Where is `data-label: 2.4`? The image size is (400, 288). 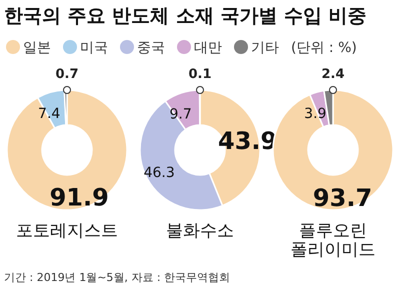
data-label: 2.4 is located at coordinates (333, 74).